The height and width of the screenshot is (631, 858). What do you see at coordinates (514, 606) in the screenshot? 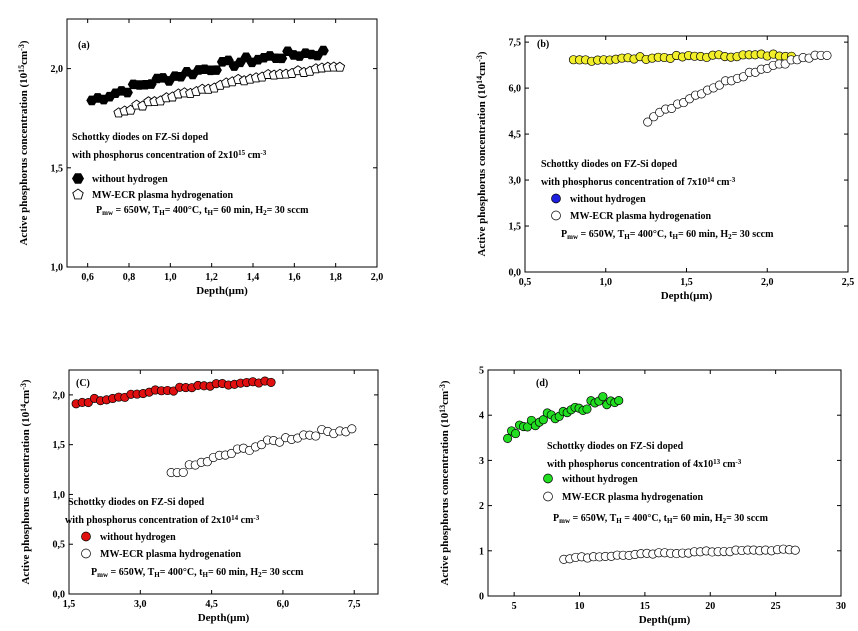
I see `x-tick-label: 5` at bounding box center [514, 606].